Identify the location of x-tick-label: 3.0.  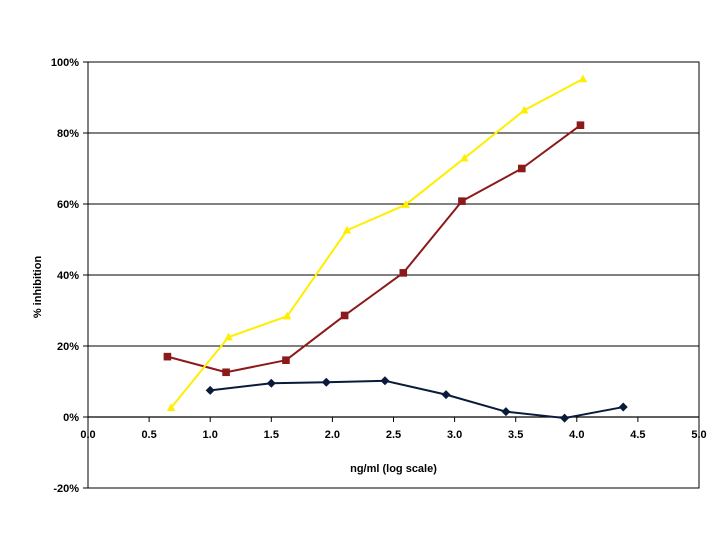
(454, 435).